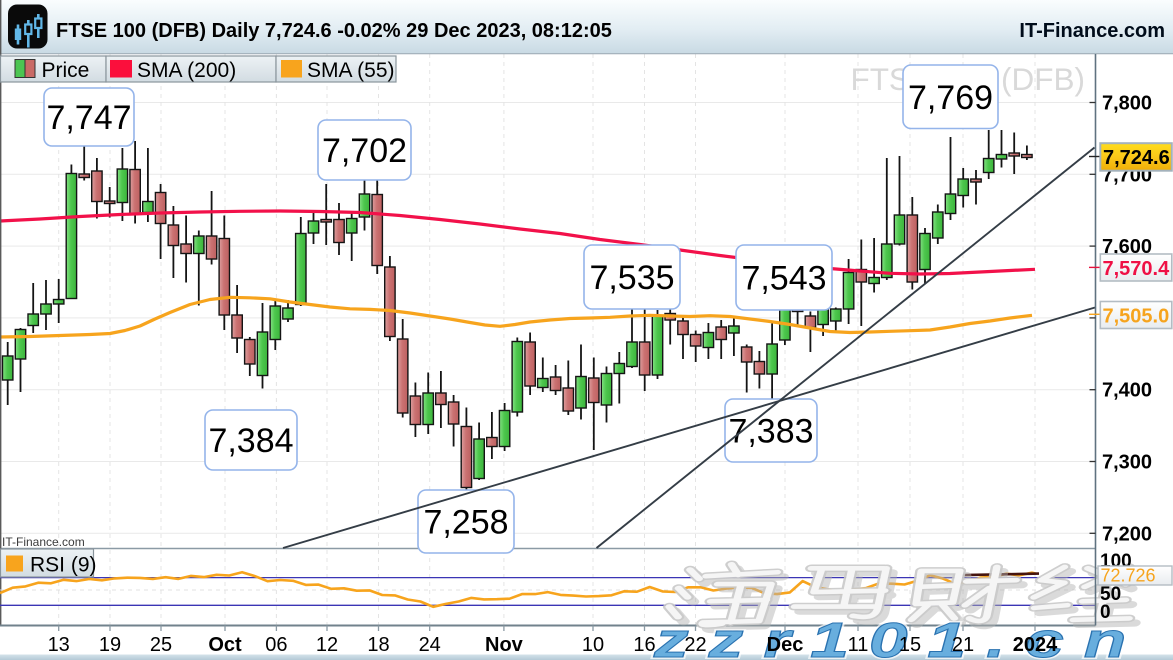 Image resolution: width=1173 pixels, height=660 pixels. I want to click on svg-text: Dec, so click(785, 645).